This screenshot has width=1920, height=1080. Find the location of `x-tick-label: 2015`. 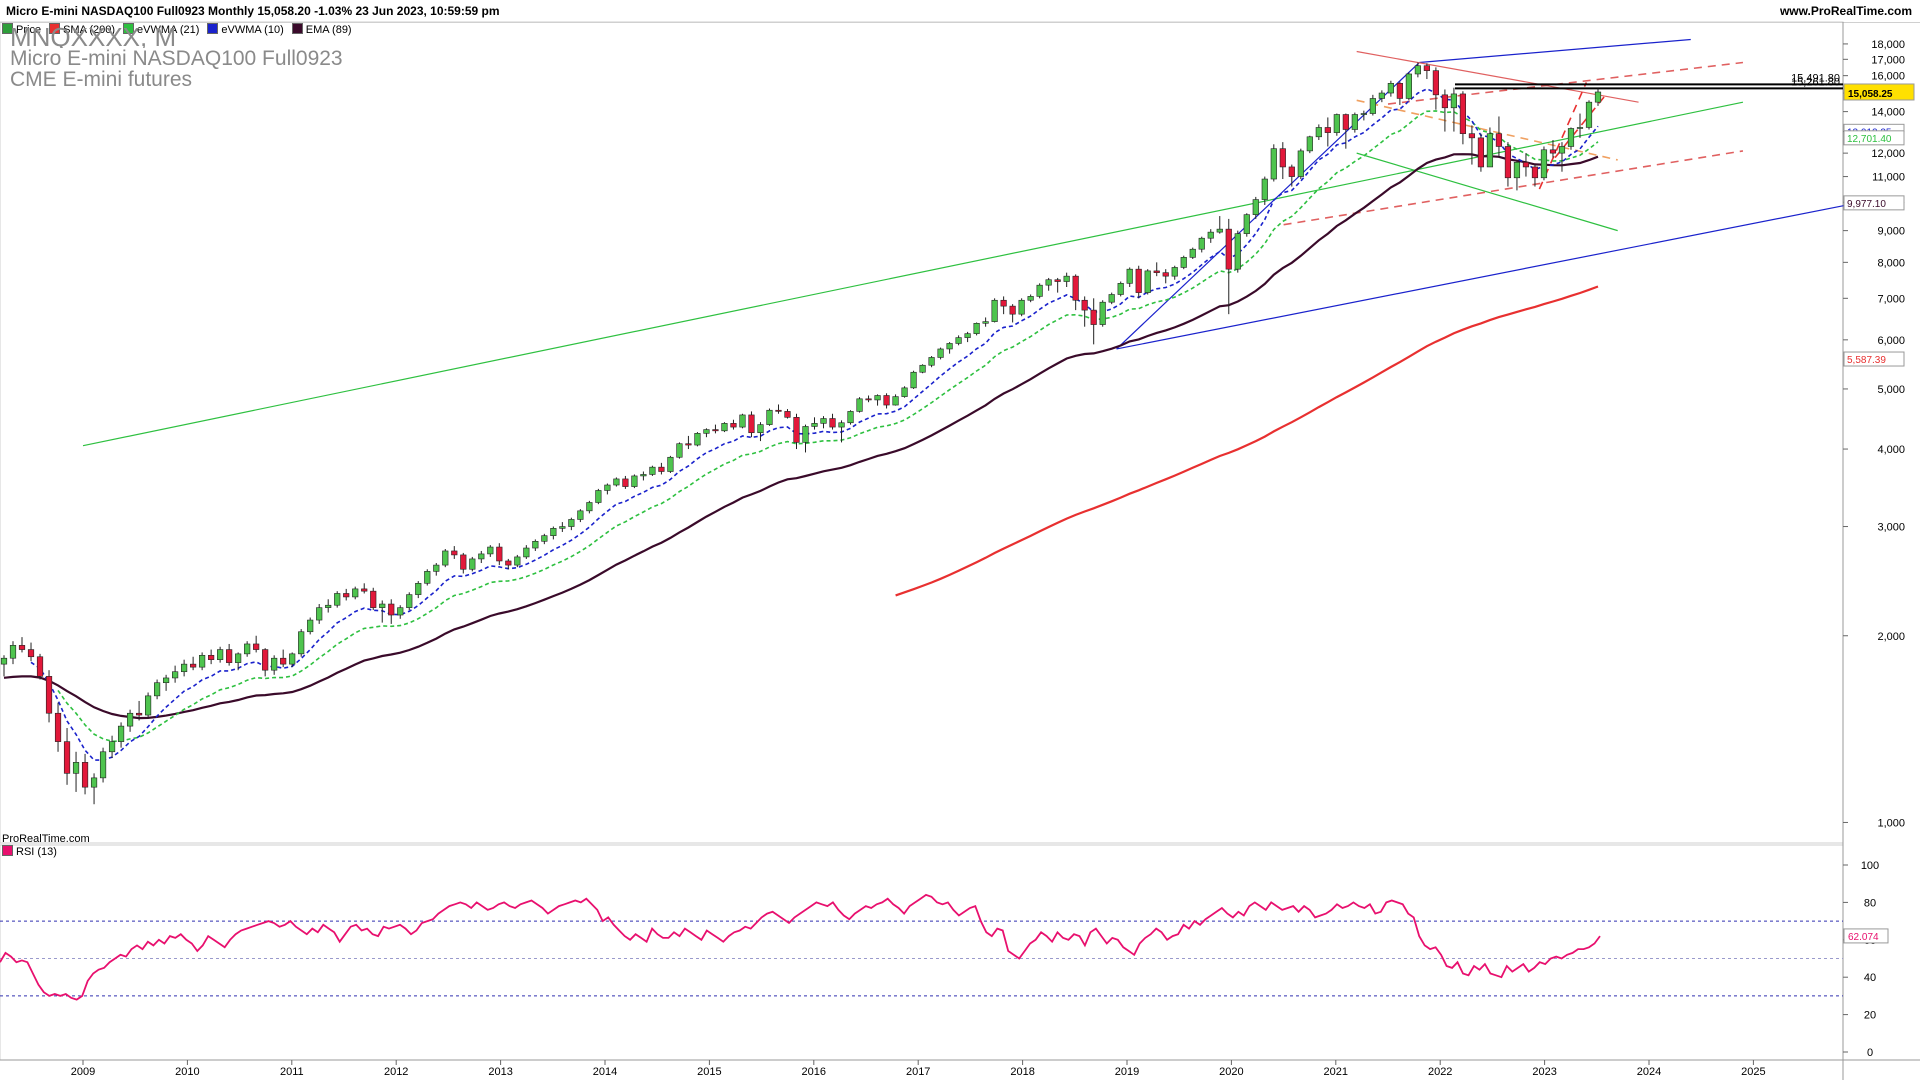

x-tick-label: 2015 is located at coordinates (709, 1072).